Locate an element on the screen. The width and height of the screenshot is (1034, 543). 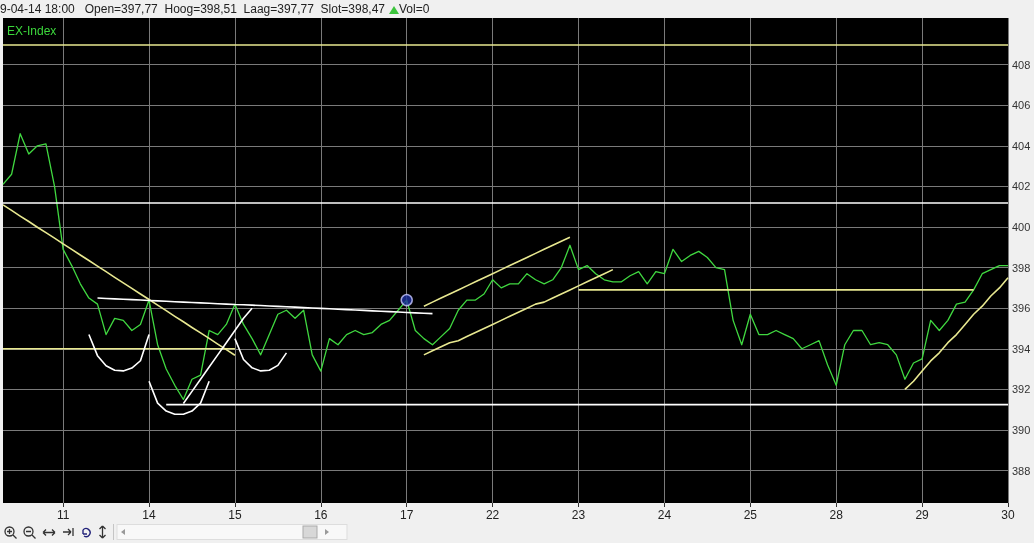
x-tick-label: 17 is located at coordinates (407, 515).